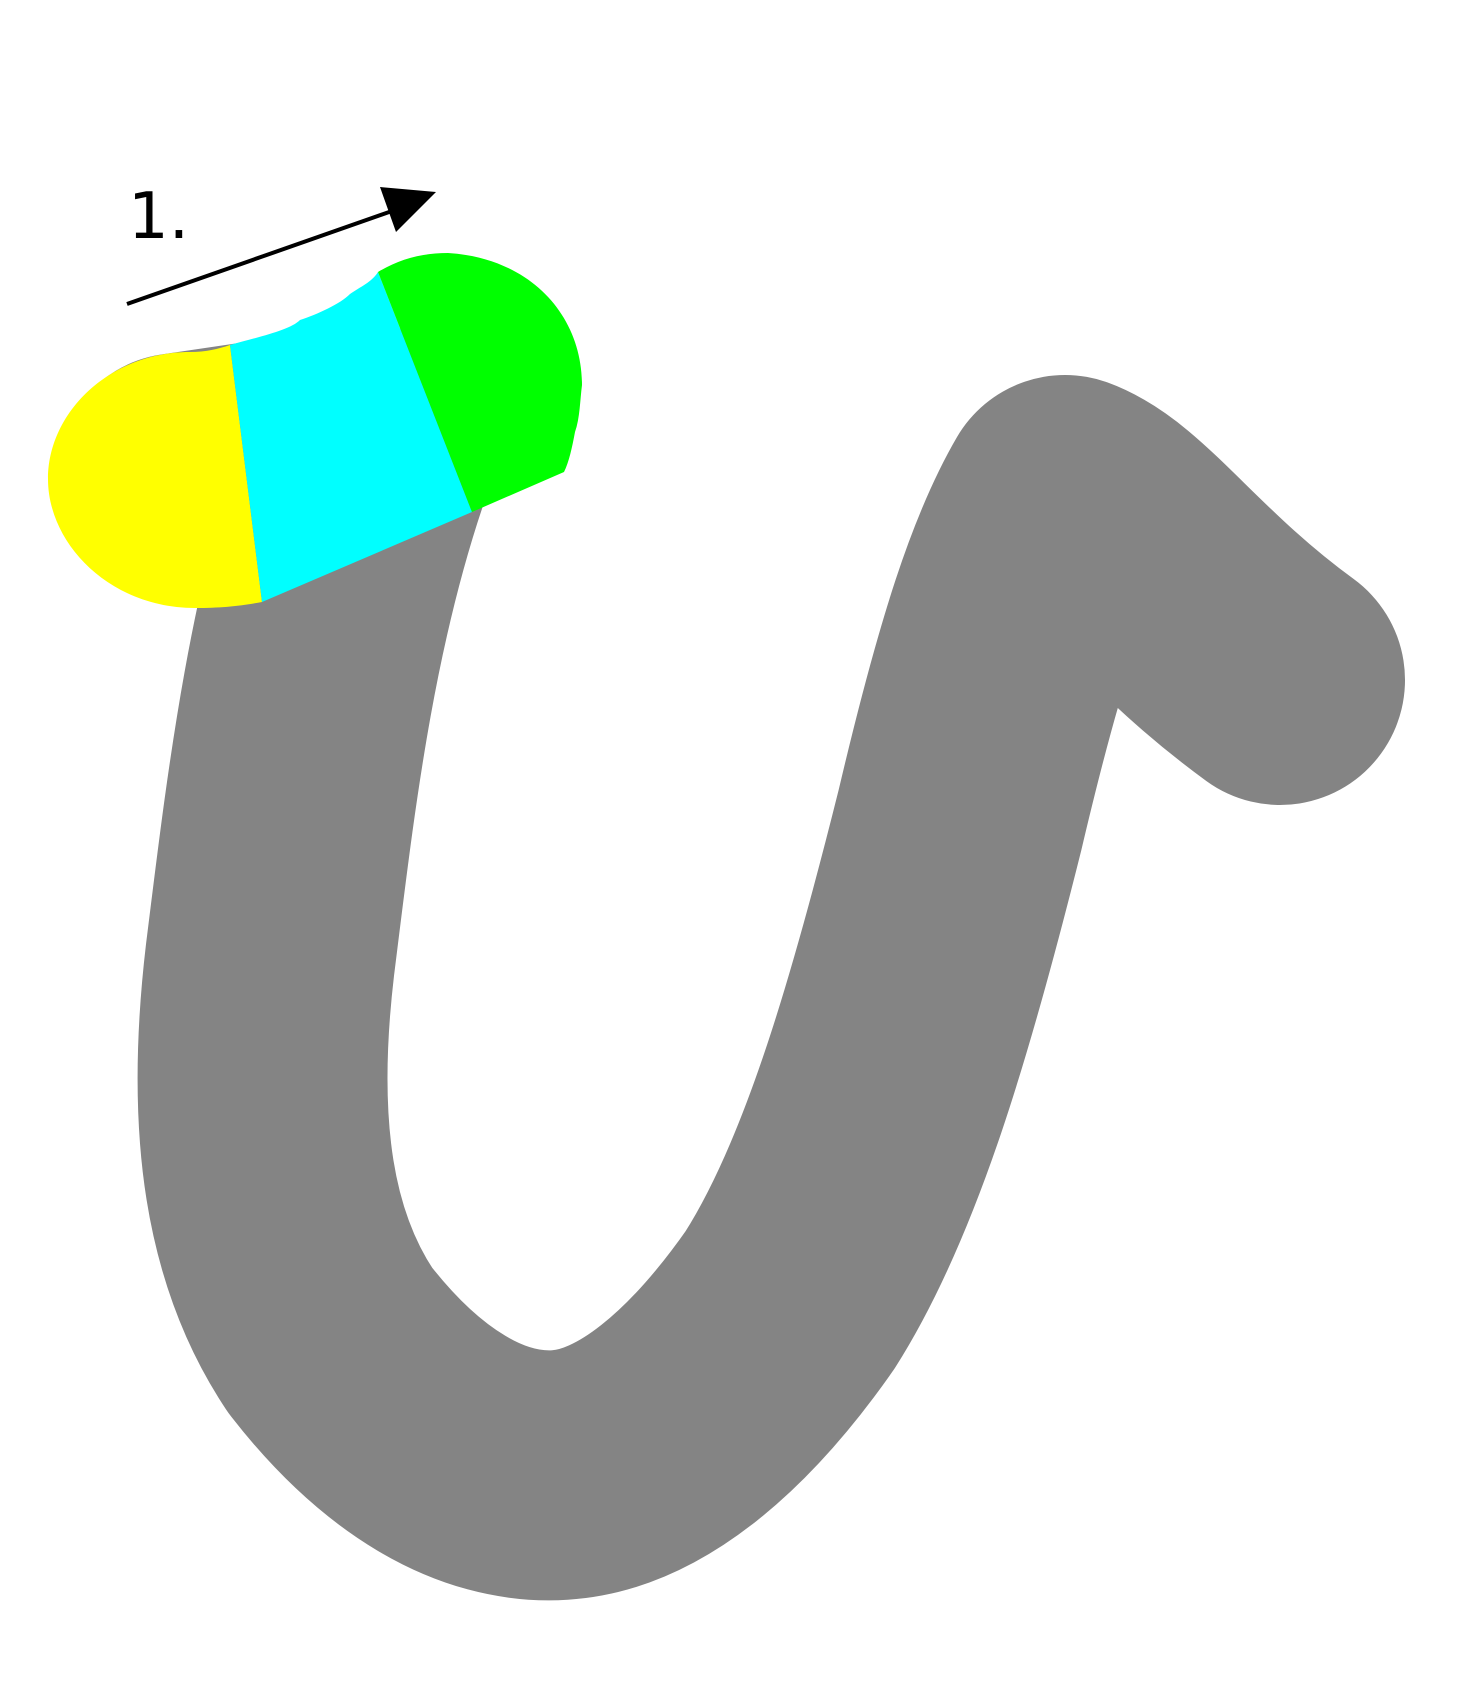 This screenshot has width=1474, height=1701. What do you see at coordinates (158, 217) in the screenshot?
I see `step-number-label: 1.` at bounding box center [158, 217].